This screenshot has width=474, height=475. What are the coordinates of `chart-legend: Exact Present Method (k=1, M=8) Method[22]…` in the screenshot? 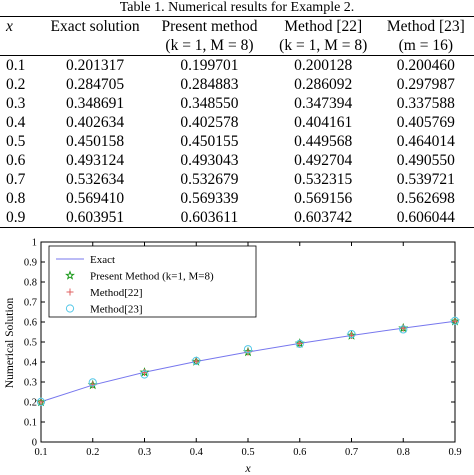 It's located at (152, 281).